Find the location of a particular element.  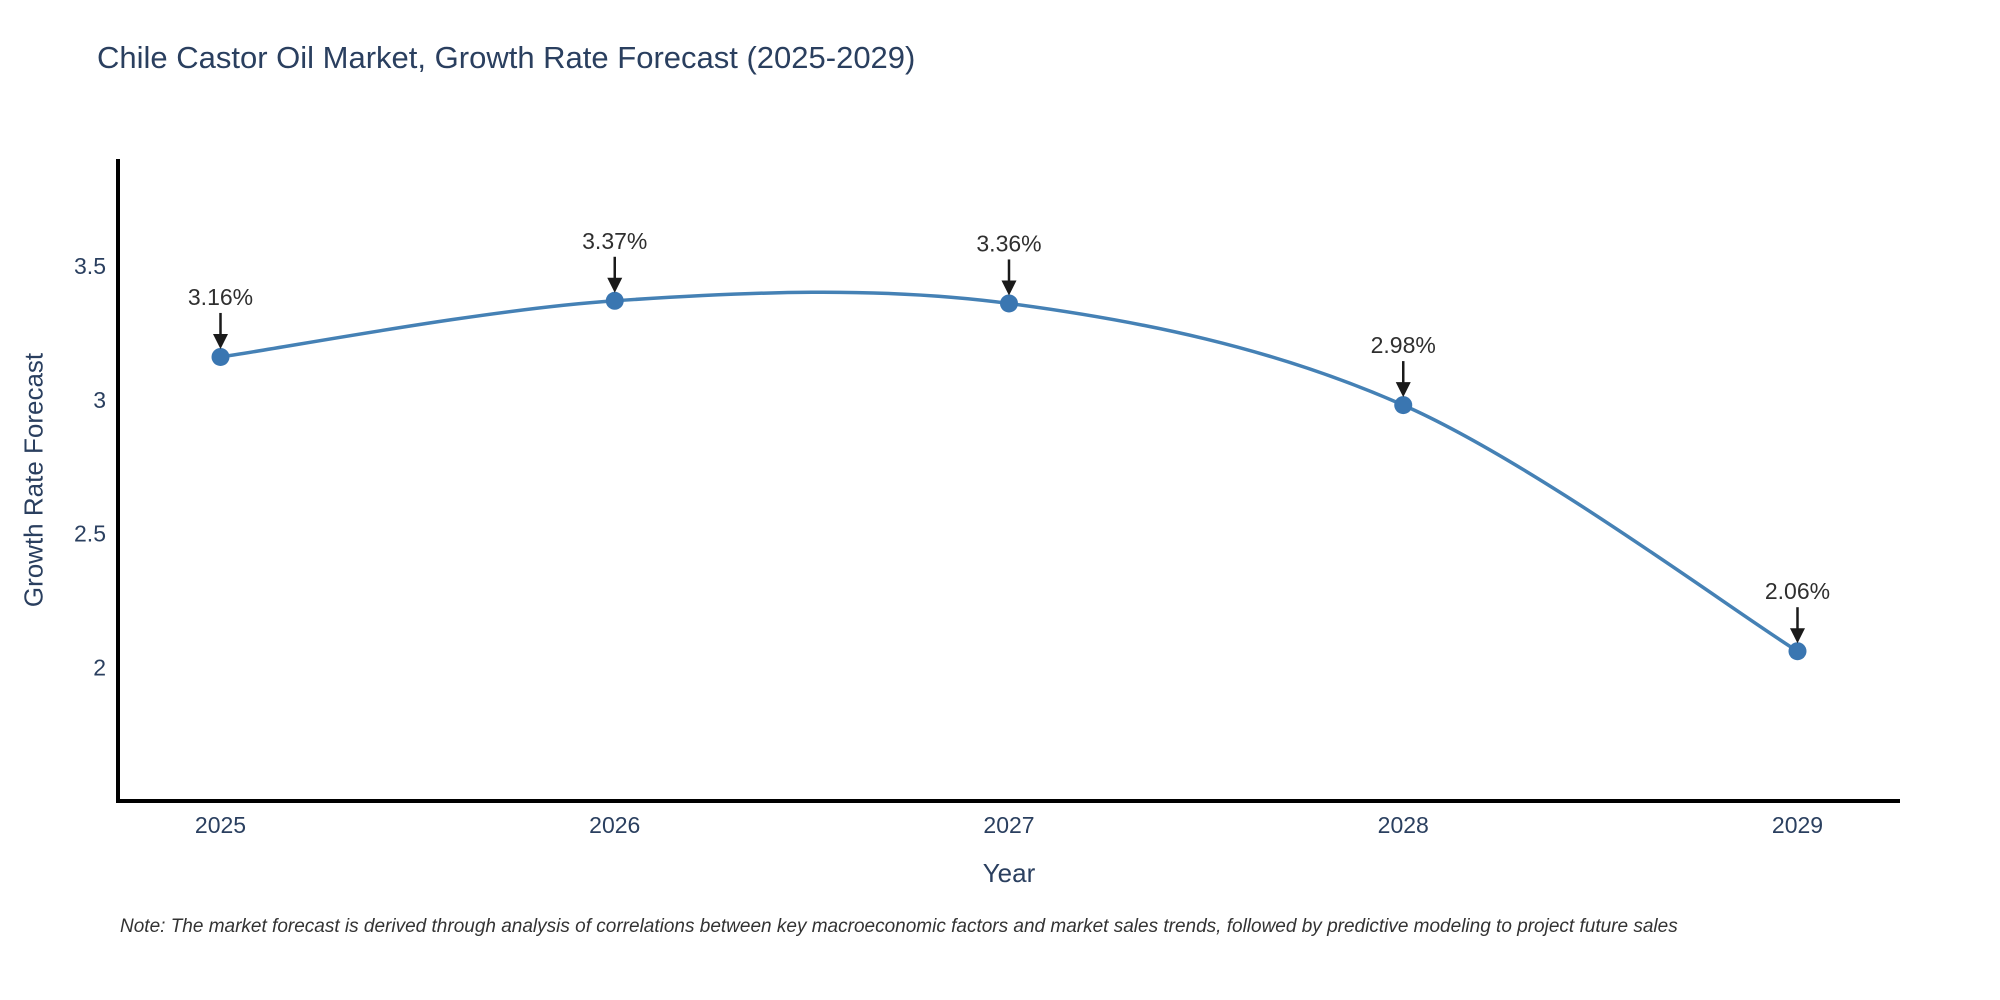

data-point-label: 2.06% is located at coordinates (1797, 591).